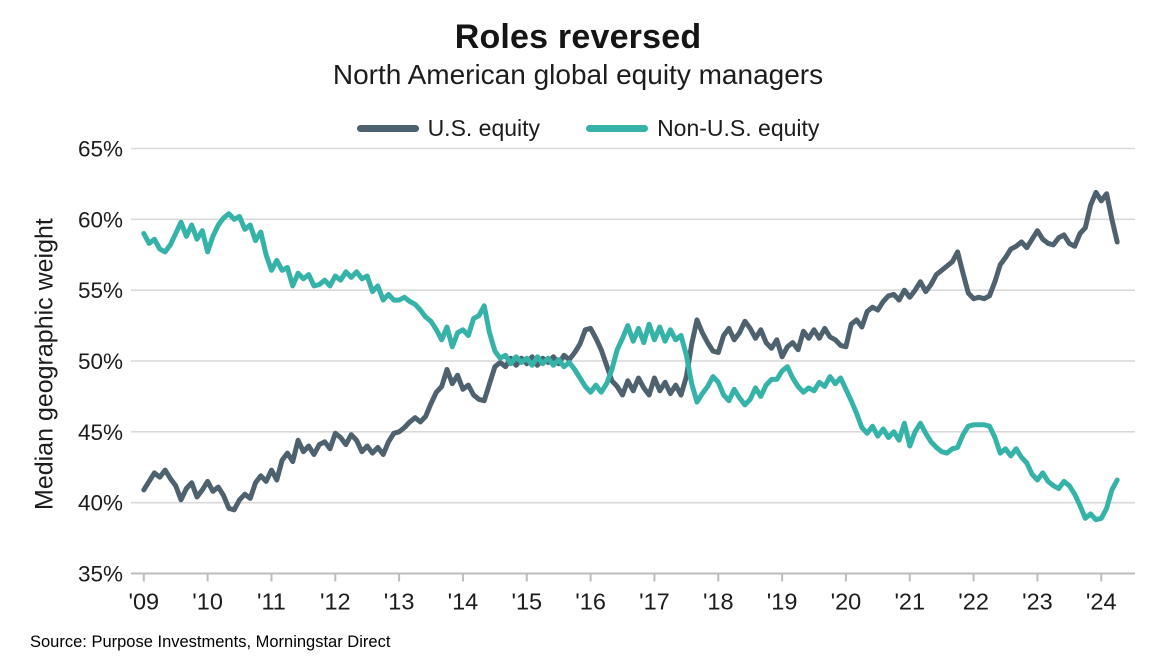  I want to click on x-tick-label: '20, so click(846, 602).